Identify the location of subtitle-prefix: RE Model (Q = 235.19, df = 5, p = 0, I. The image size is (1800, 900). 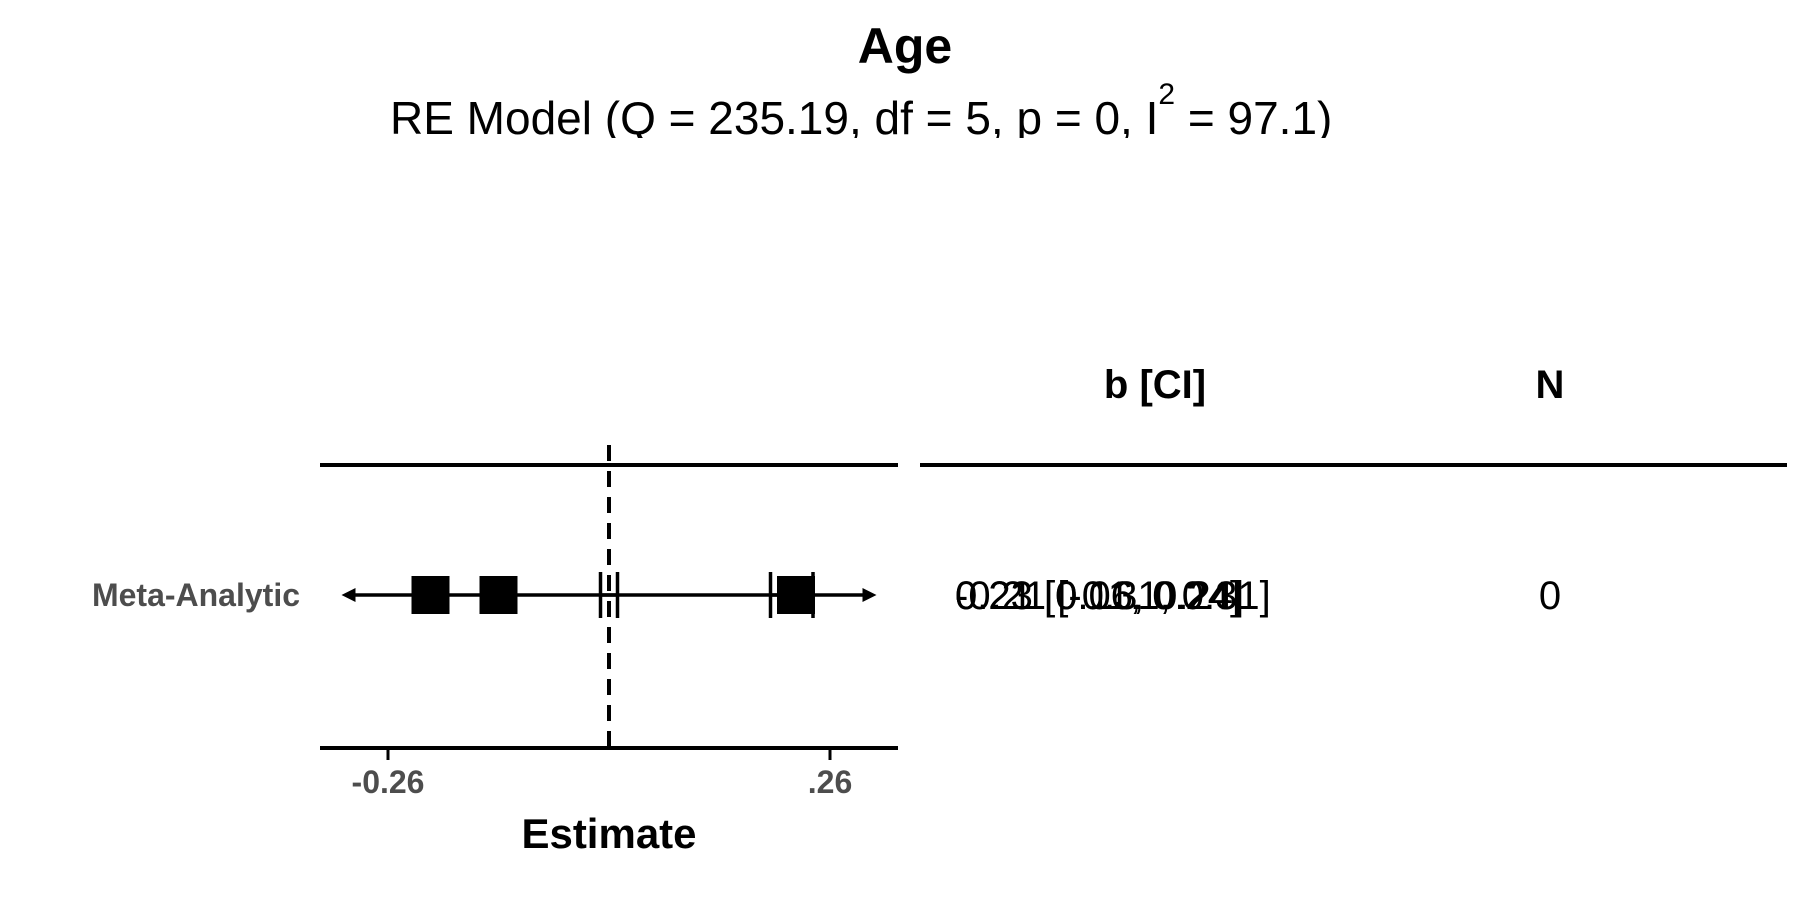
(774, 118).